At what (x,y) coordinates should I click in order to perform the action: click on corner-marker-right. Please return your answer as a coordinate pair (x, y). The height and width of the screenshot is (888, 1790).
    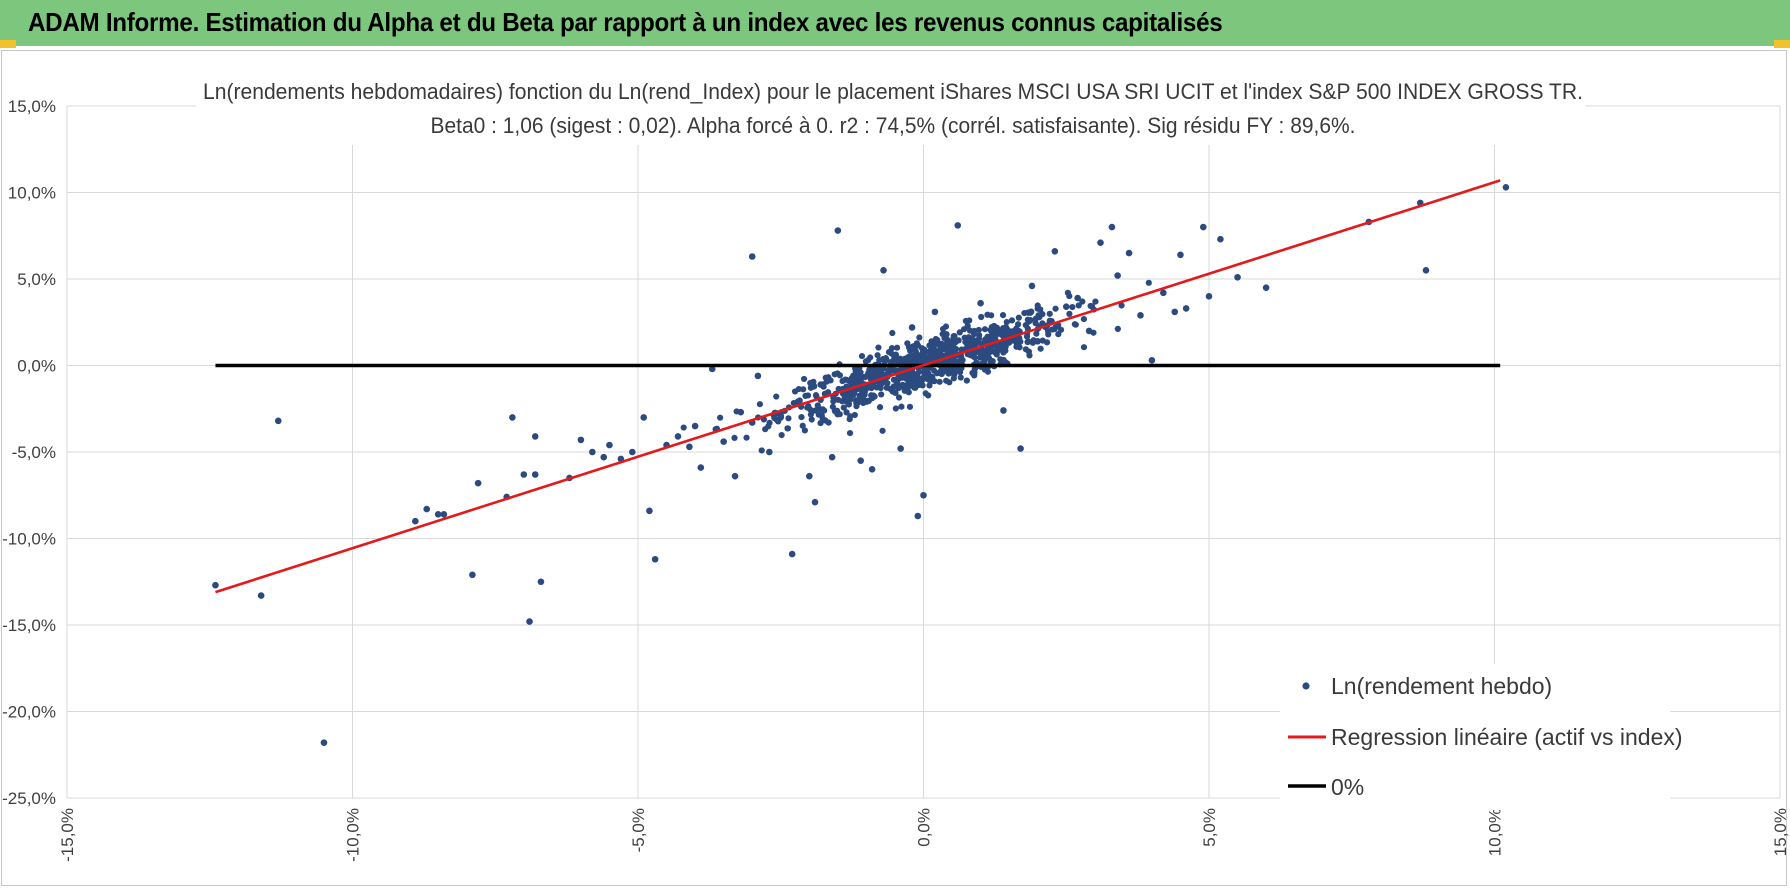
    Looking at the image, I should click on (1782, 44).